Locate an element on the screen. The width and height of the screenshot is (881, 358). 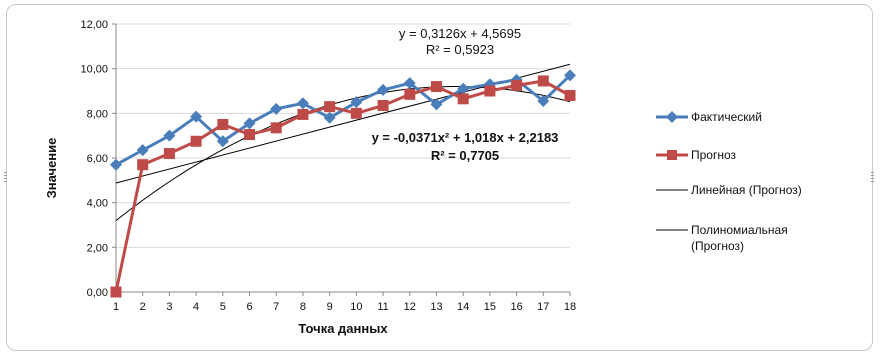
x-tick-label-4: 5 is located at coordinates (223, 307).